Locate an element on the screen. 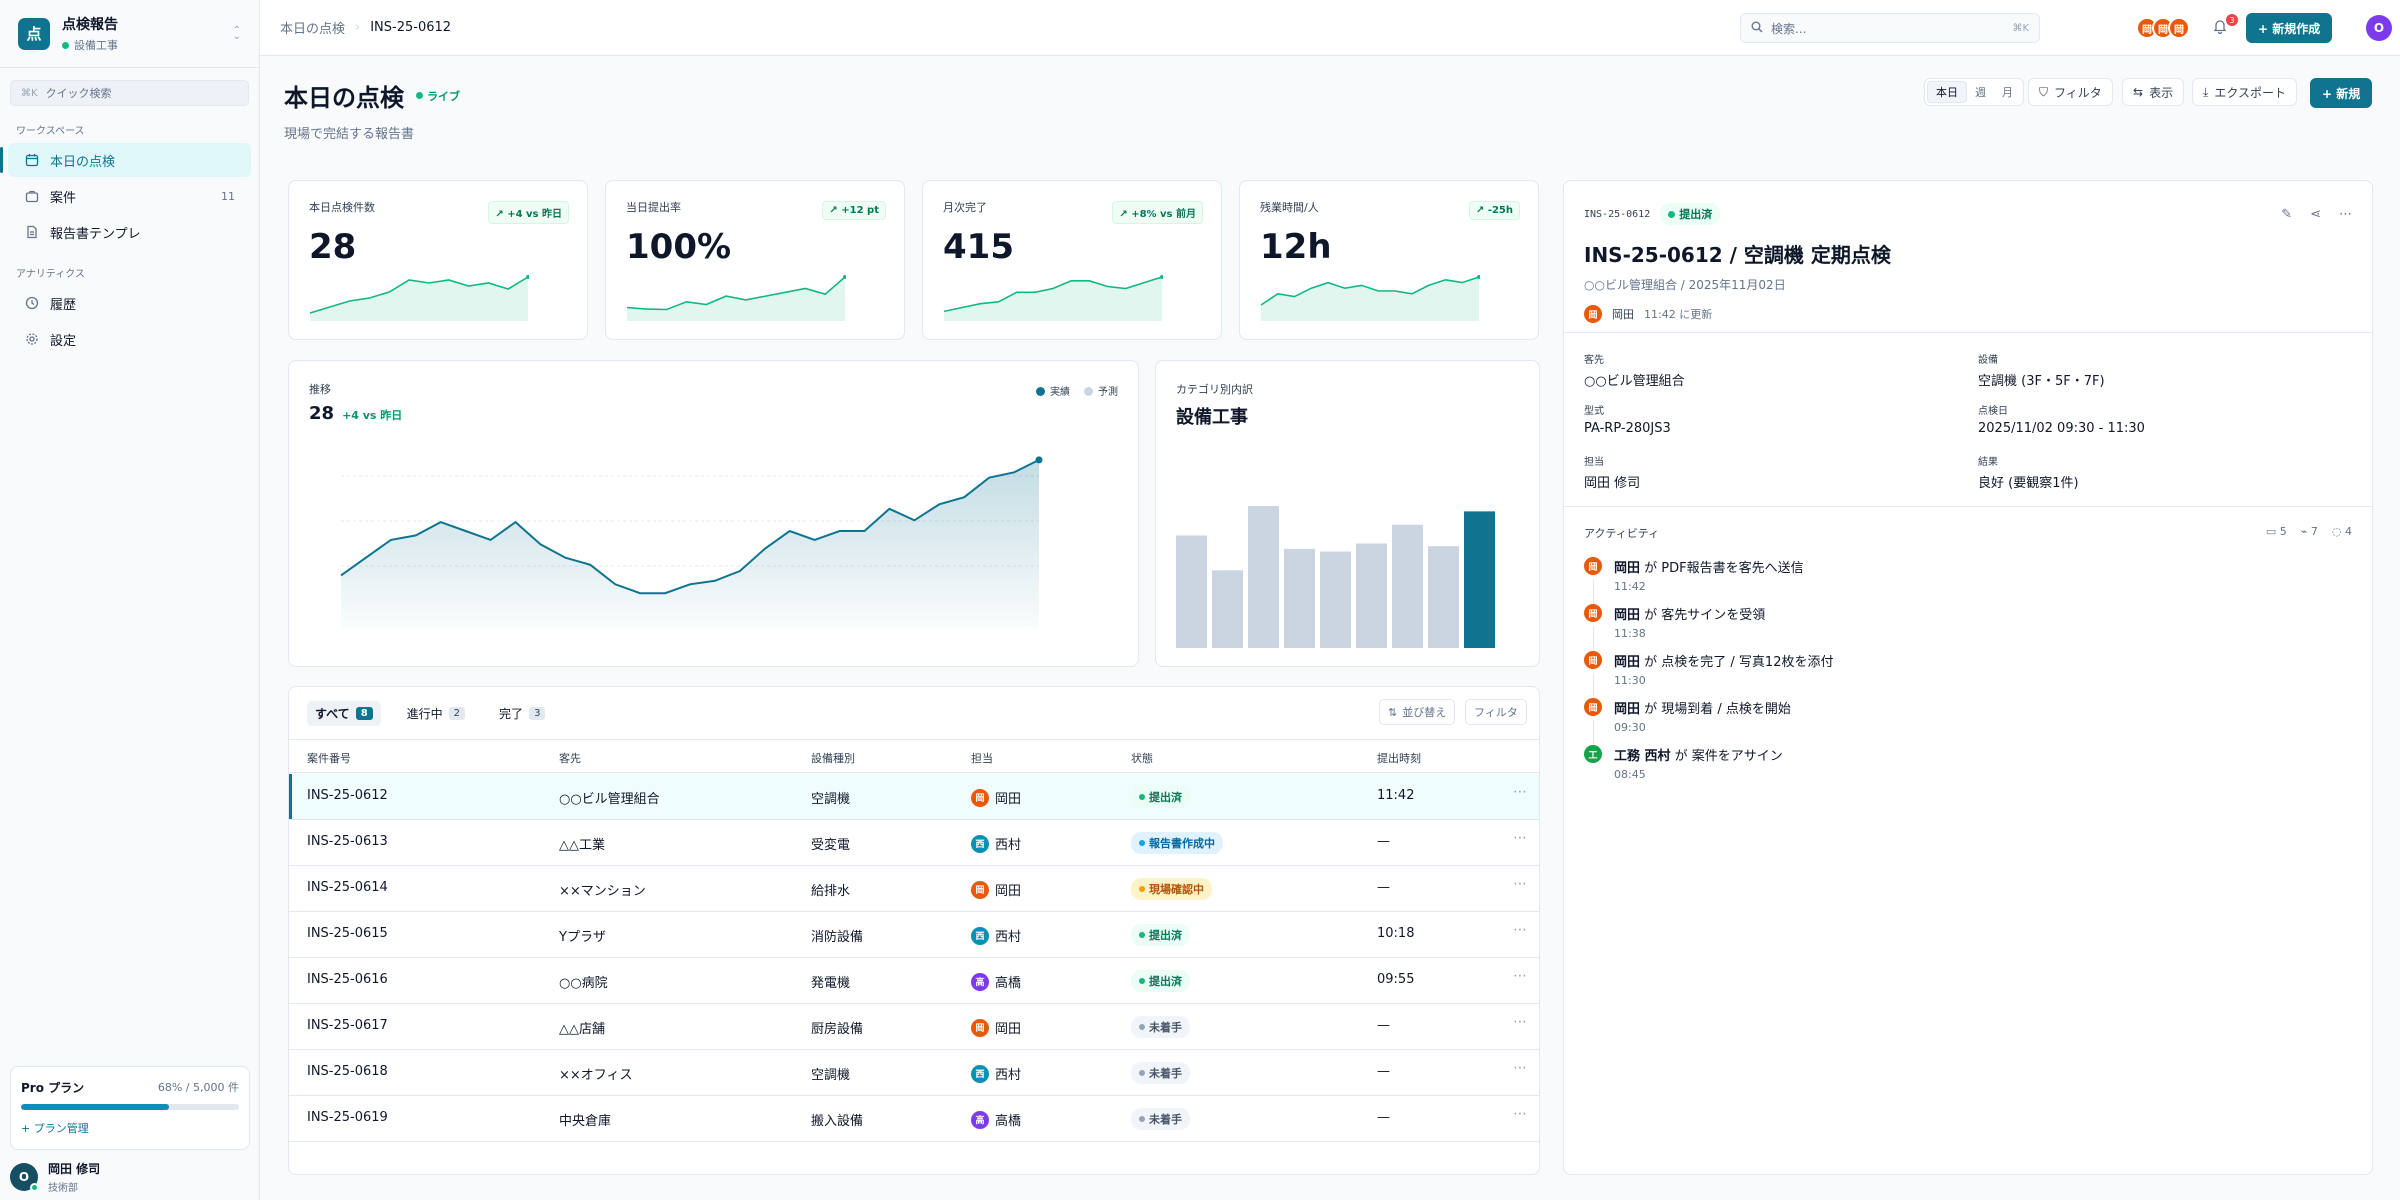  workspace-switcher: 点 点検報告 設備工事 ⌃ ⌄ is located at coordinates (129, 34).